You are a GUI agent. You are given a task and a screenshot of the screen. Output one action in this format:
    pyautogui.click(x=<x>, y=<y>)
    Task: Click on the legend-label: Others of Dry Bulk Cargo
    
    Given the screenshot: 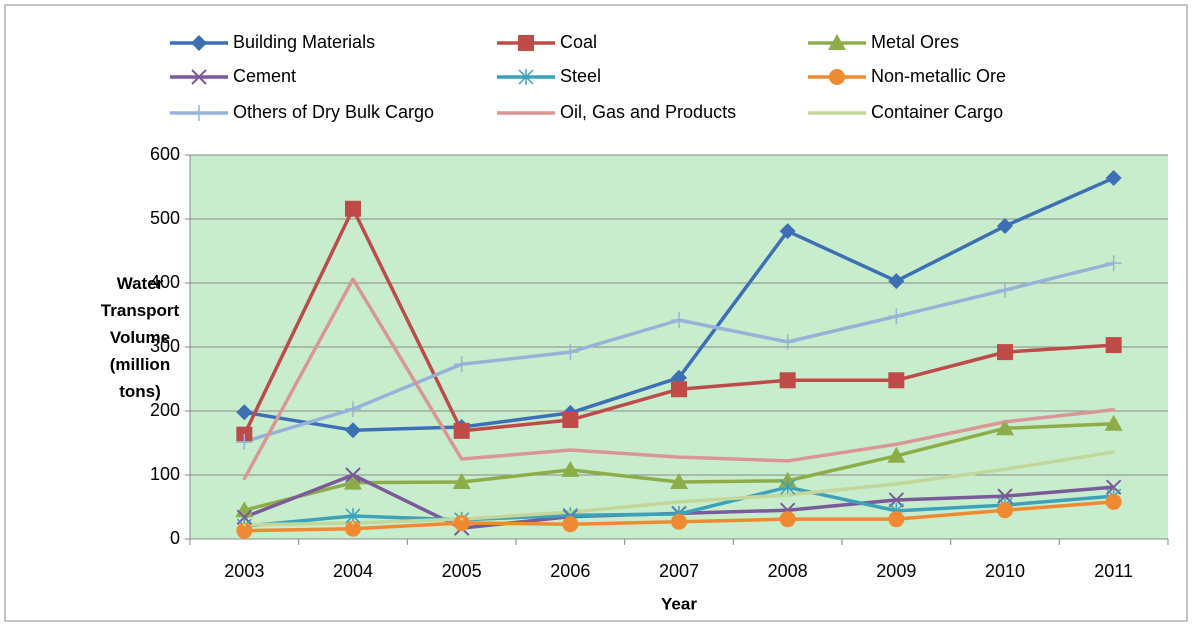 What is the action you would take?
    pyautogui.click(x=333, y=112)
    